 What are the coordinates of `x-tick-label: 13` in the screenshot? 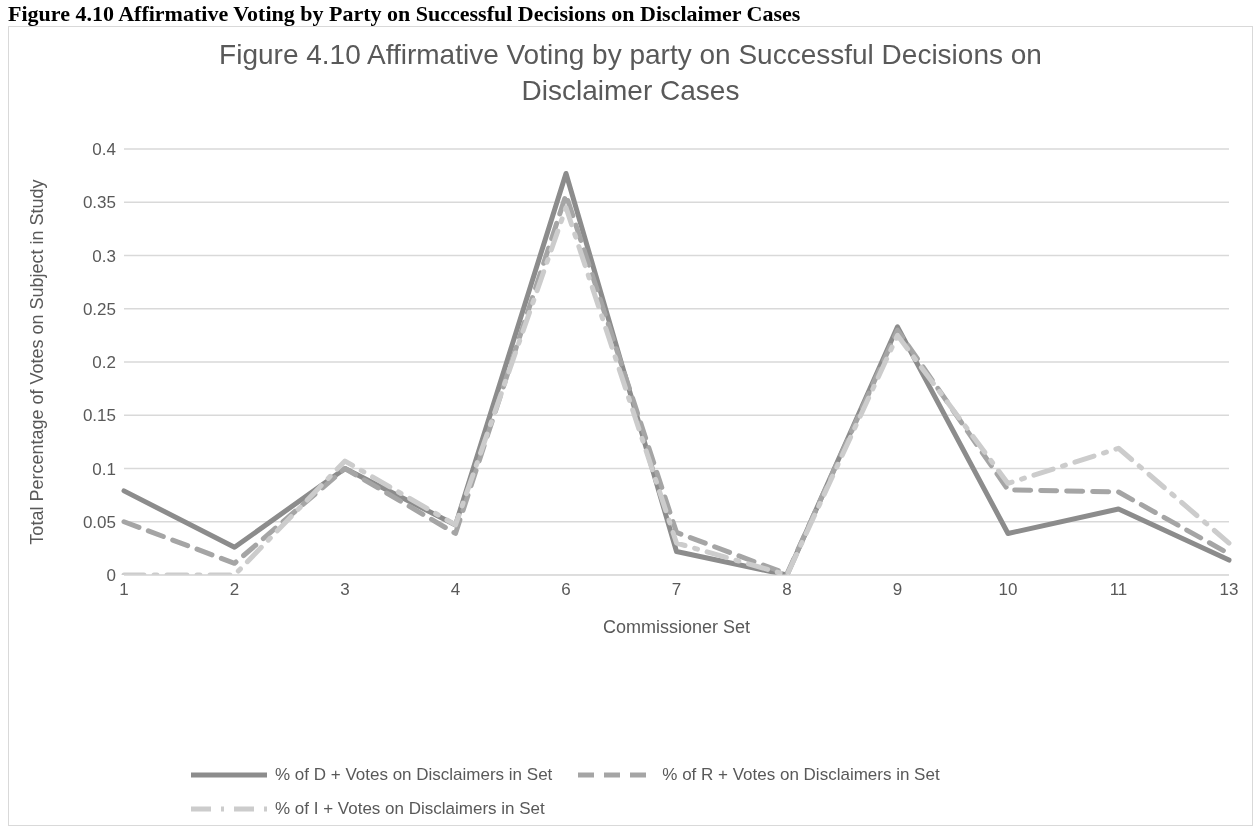 It's located at (1229, 590).